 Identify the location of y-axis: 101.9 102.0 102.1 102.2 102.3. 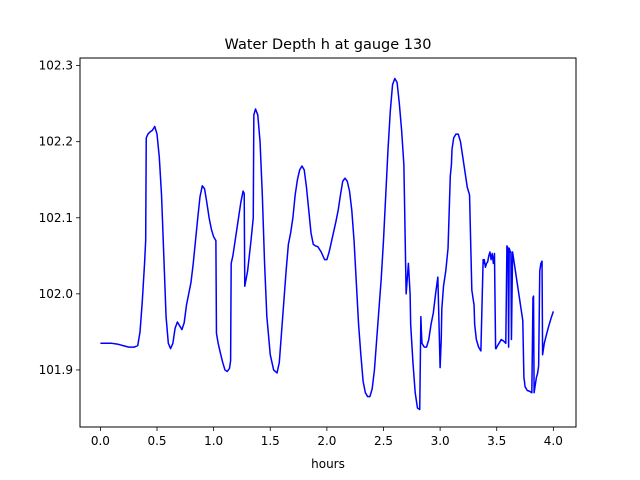
(59, 218).